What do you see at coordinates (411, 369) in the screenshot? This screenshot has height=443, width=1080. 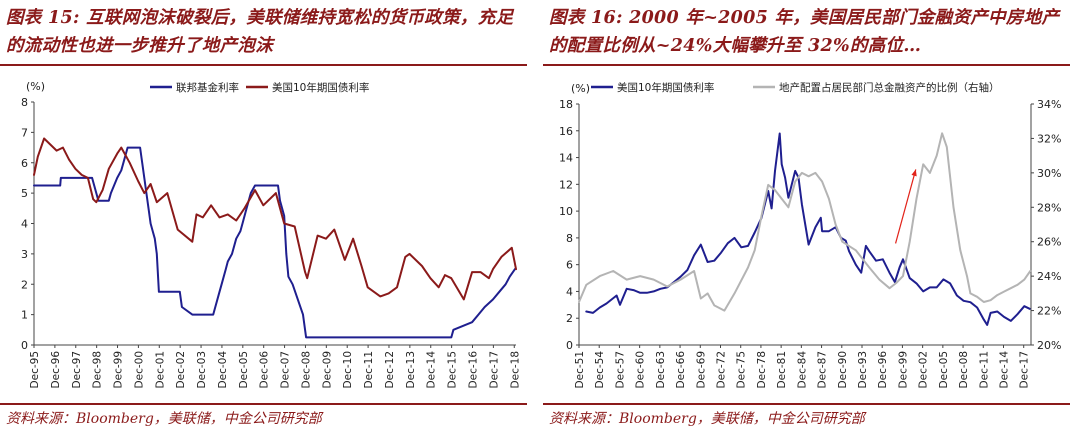 I see `x-tick-label: Dec-13` at bounding box center [411, 369].